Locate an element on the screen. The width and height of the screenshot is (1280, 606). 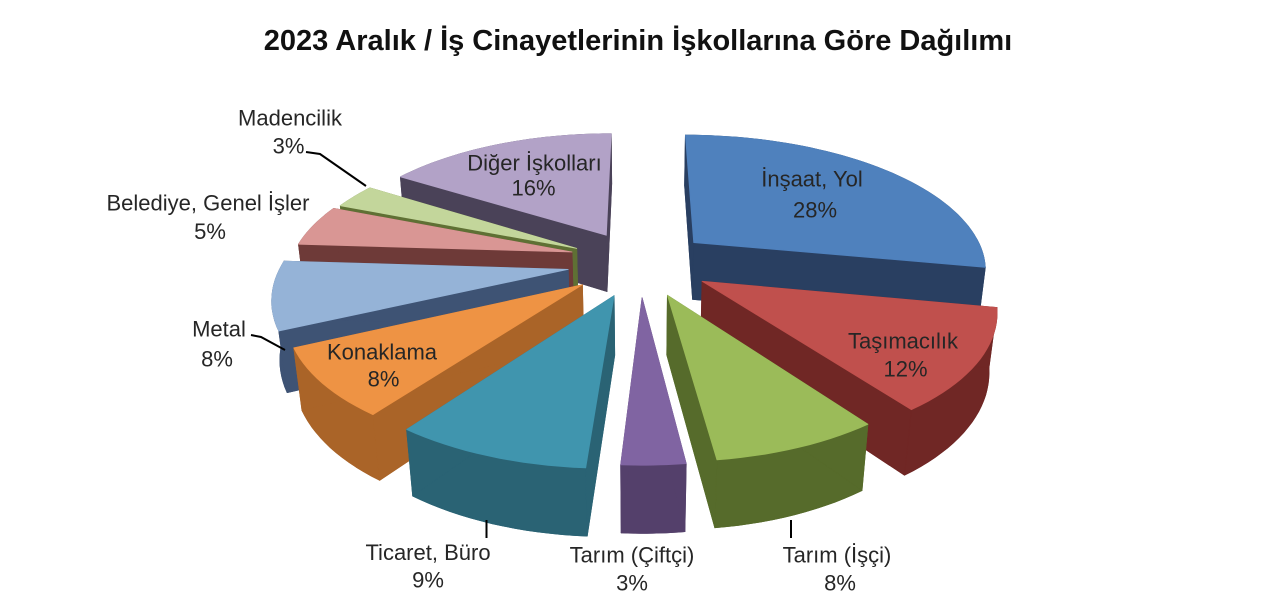
svg-text: 9% is located at coordinates (428, 580).